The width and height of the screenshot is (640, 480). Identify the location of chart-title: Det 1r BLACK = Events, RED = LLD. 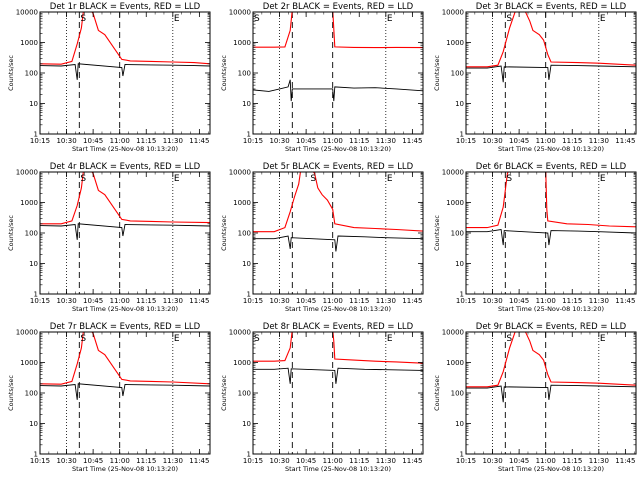
(125, 7).